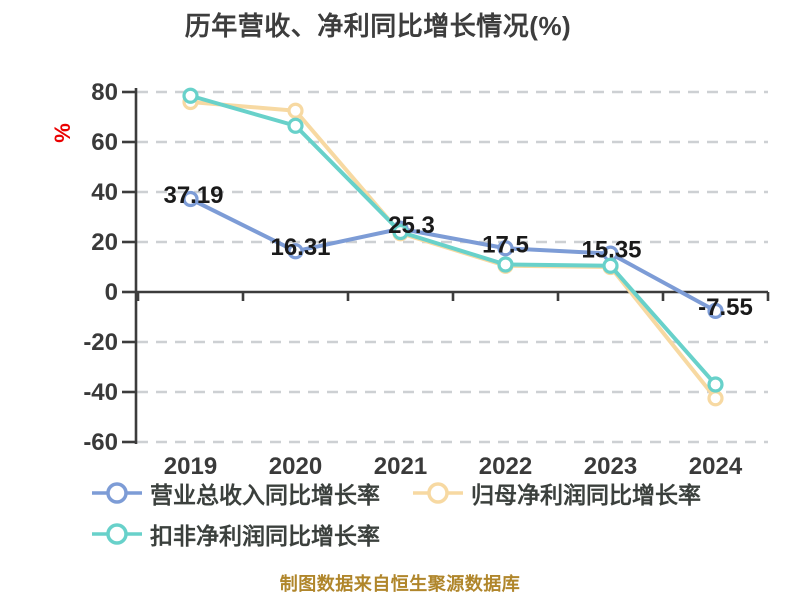 This screenshot has width=800, height=600. Describe the element at coordinates (716, 466) in the screenshot. I see `x-category-label: 2024` at that location.